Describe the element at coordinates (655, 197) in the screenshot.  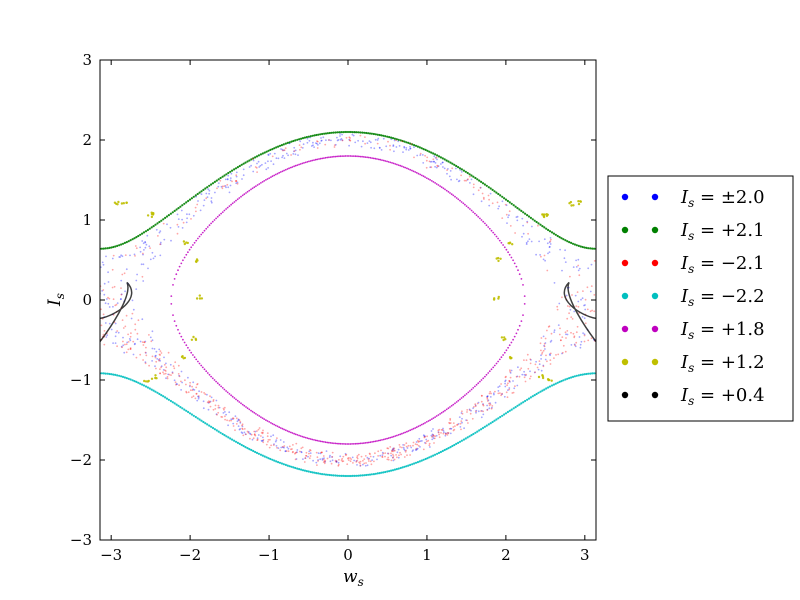
I see `legend-marker` at that location.